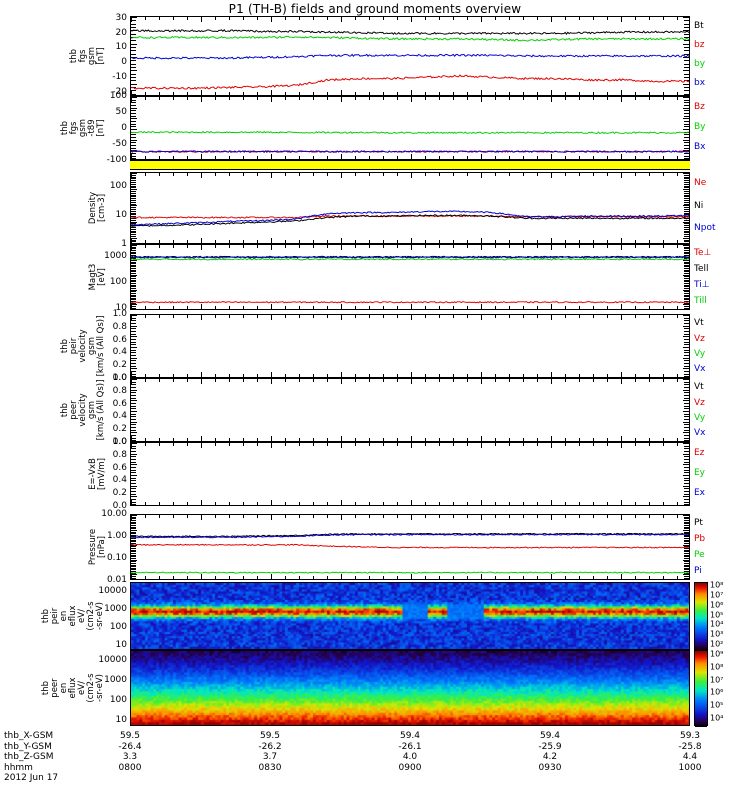 The image size is (750, 800). Describe the element at coordinates (410, 165) in the screenshot. I see `state-bar` at that location.